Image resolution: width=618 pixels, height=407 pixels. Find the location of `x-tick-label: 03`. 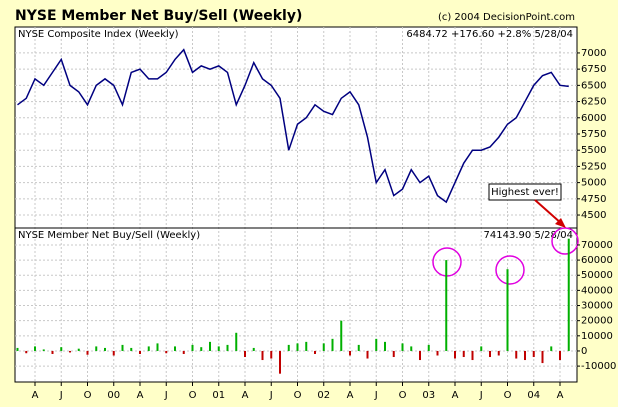

x-tick-label: 03 is located at coordinates (428, 395).